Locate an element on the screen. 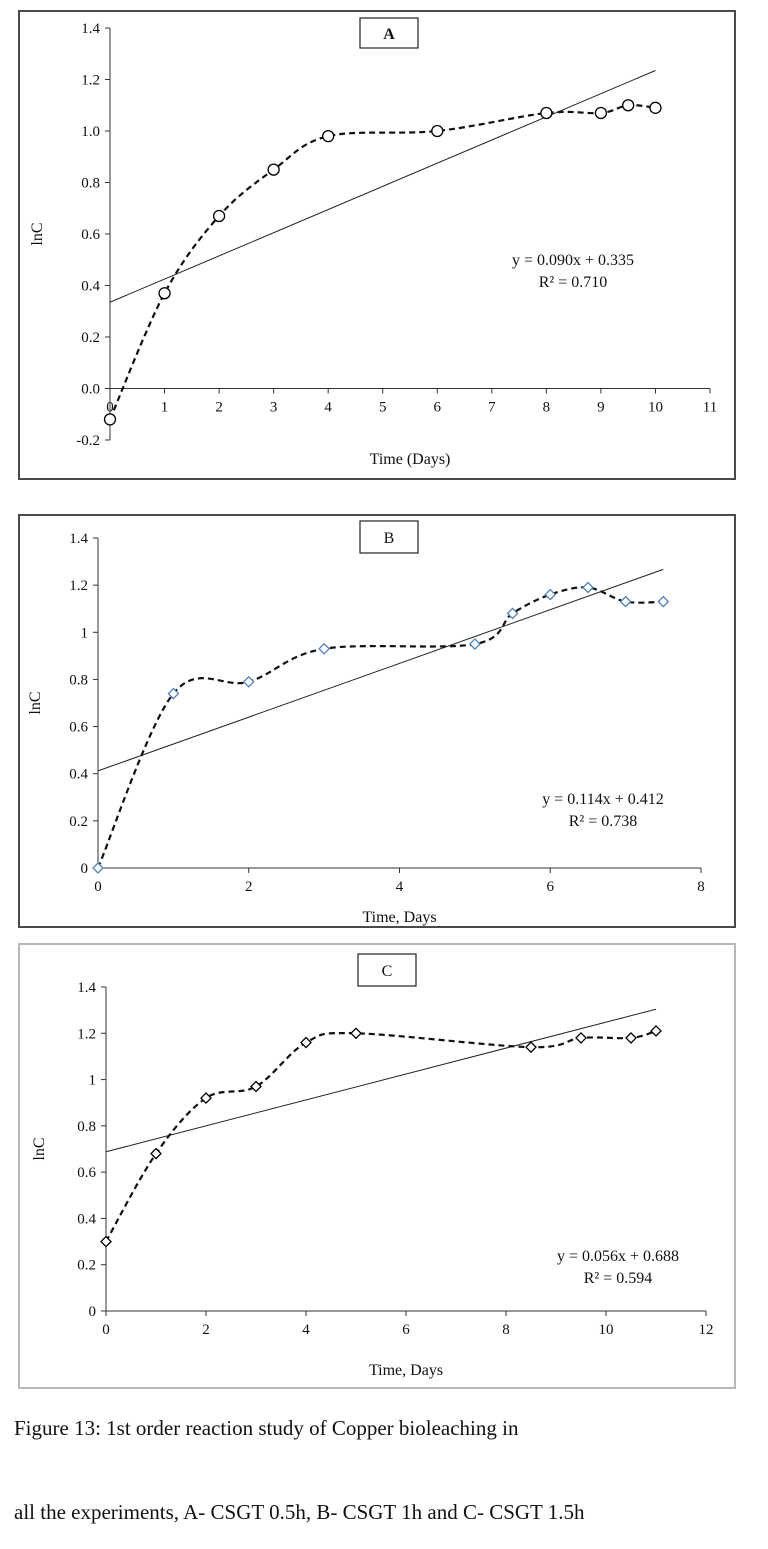 This screenshot has width=768, height=1549. chart-a-x-tick-label: 10 is located at coordinates (655, 408).